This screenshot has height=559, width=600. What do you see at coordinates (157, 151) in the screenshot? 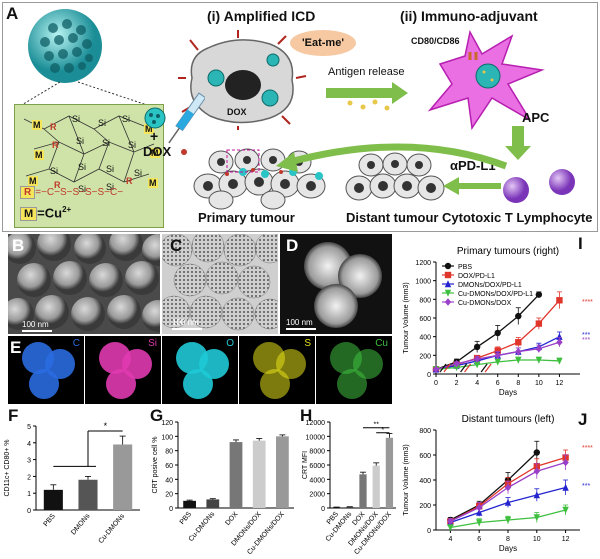
I see `dox-label: DOX` at bounding box center [157, 151].